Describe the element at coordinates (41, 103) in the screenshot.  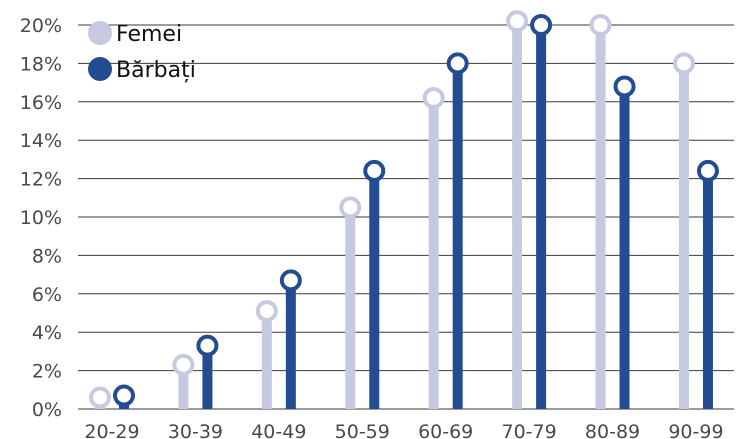
I see `y-tick-label: 16%` at that location.